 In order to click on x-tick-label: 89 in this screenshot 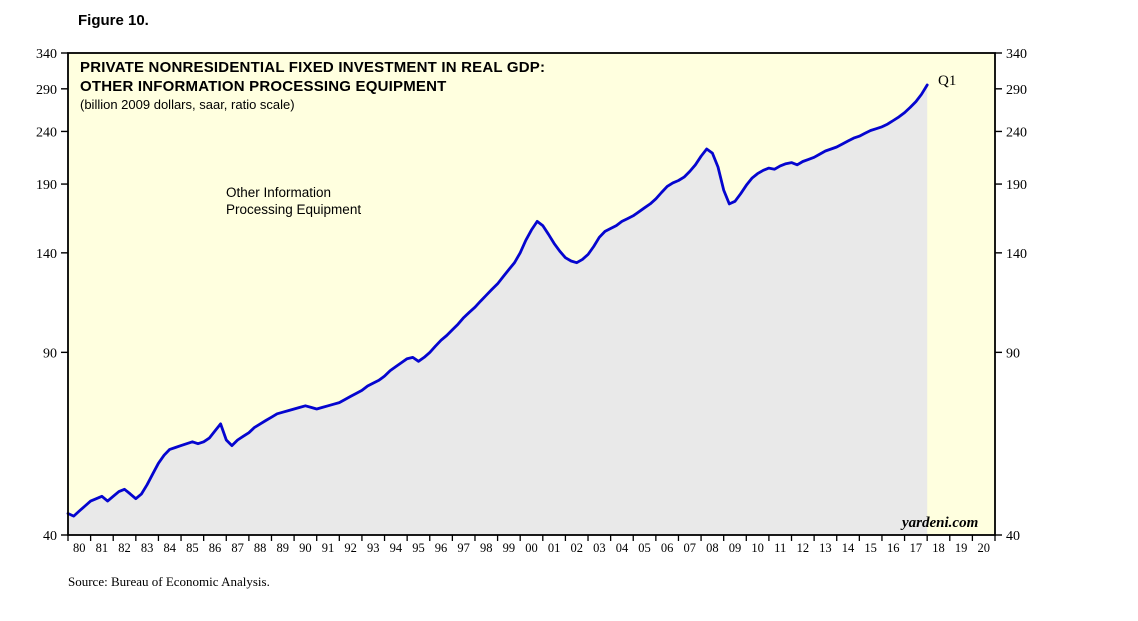, I will do `click(283, 548)`.